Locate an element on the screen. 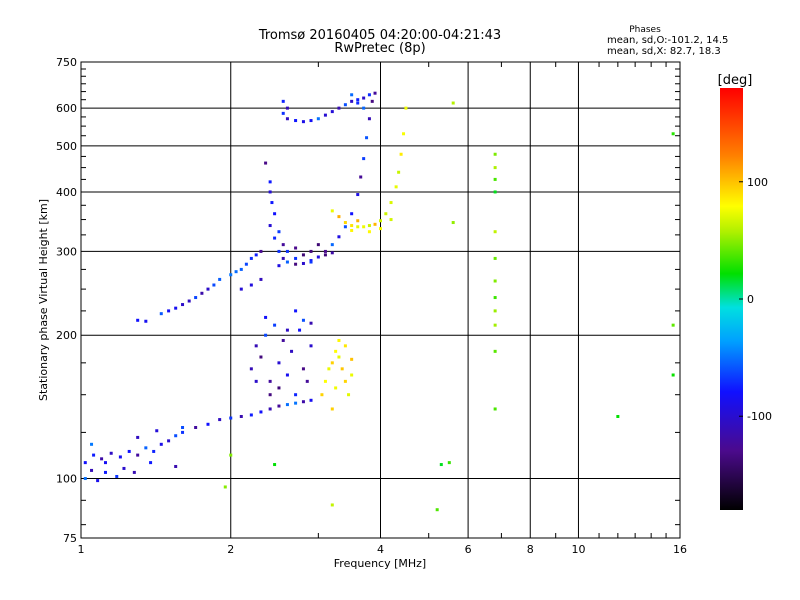  colorbar-label: [deg] is located at coordinates (735, 80).